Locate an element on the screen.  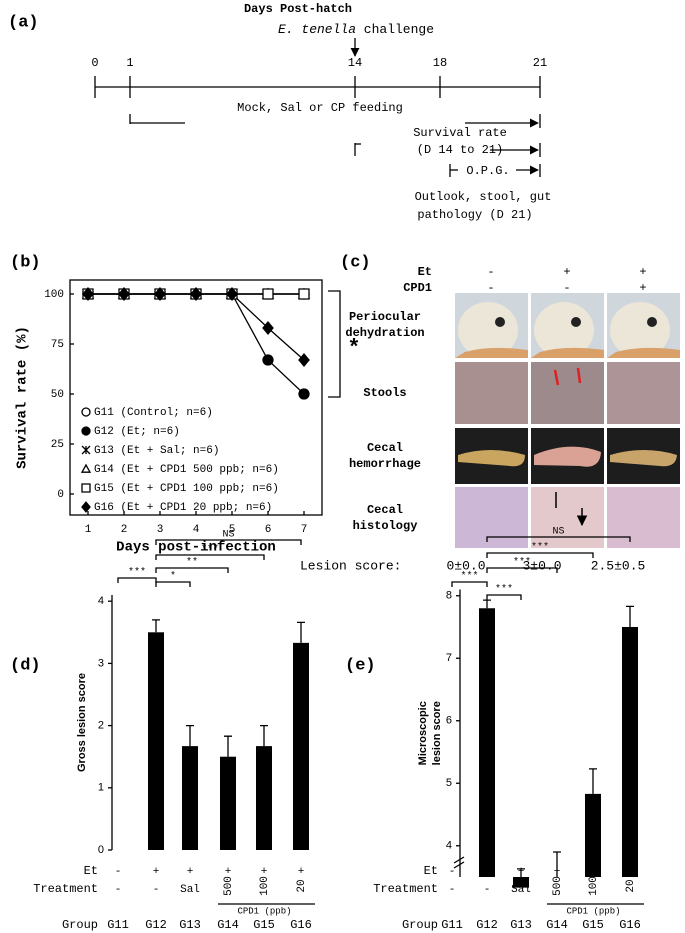
day-label: 1 is located at coordinates (129, 63).